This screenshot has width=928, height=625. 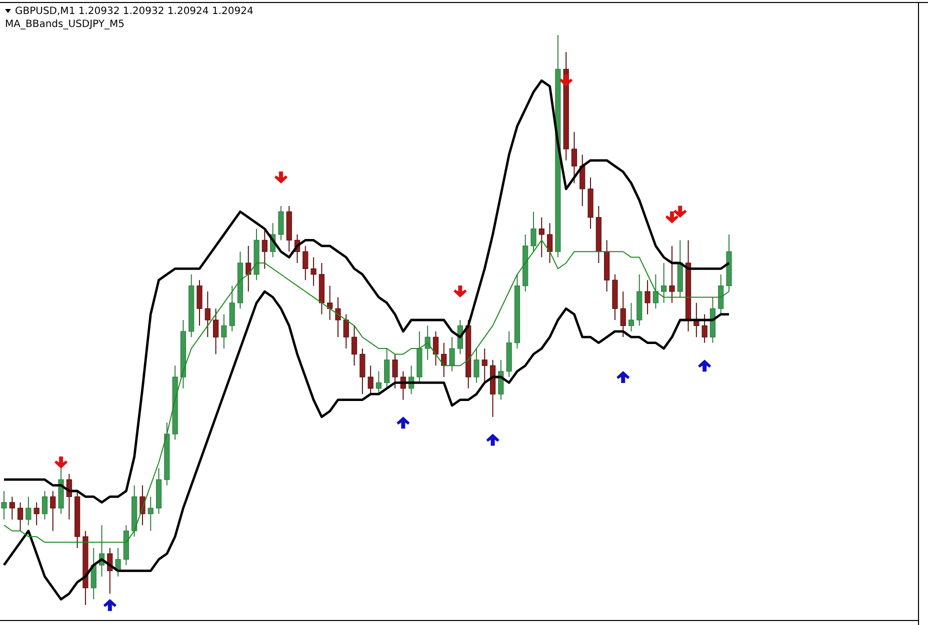 What do you see at coordinates (134, 11) in the screenshot?
I see `chart-title: GBPUSD,M1 1.20932 1.20932 1.20924 1.20924` at bounding box center [134, 11].